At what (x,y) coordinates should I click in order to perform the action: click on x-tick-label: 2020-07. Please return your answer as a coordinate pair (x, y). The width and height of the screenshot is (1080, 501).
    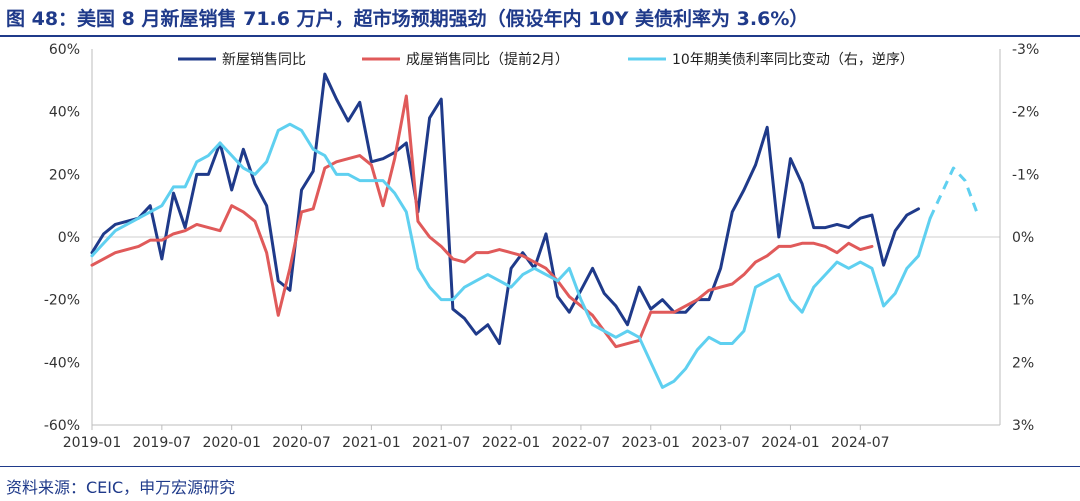
    Looking at the image, I should click on (301, 443).